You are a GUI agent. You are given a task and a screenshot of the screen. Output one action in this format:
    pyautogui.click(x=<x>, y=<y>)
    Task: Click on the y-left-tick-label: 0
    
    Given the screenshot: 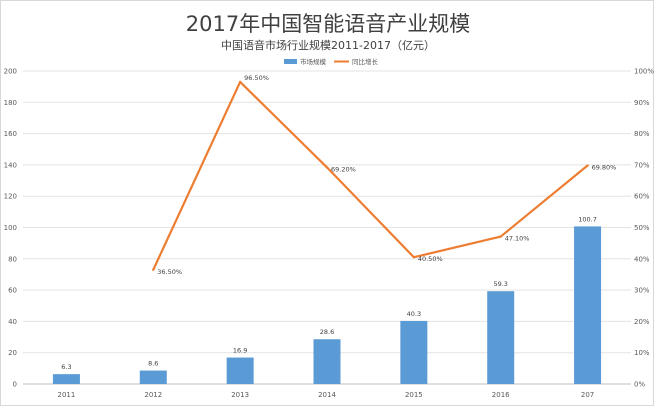 What is the action you would take?
    pyautogui.click(x=15, y=385)
    